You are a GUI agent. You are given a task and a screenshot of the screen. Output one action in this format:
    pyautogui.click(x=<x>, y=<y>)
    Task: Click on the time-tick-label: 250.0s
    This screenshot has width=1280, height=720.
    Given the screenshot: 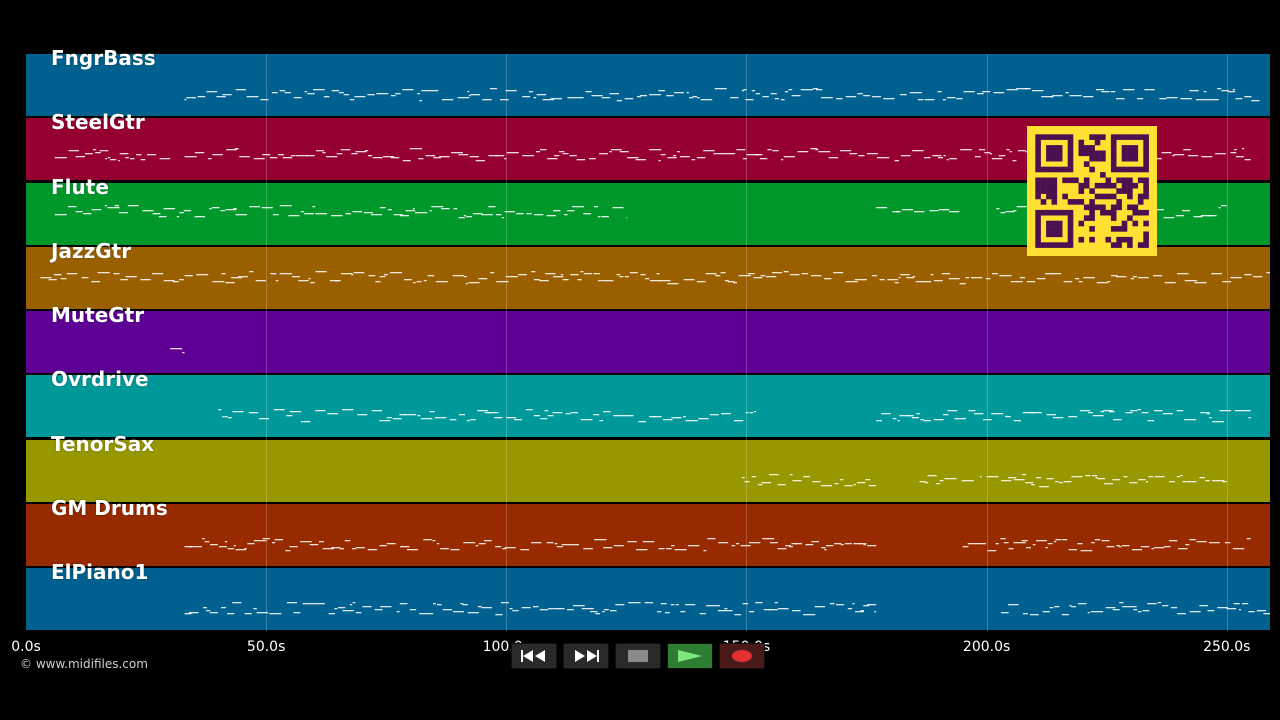 What is the action you would take?
    pyautogui.click(x=1227, y=647)
    